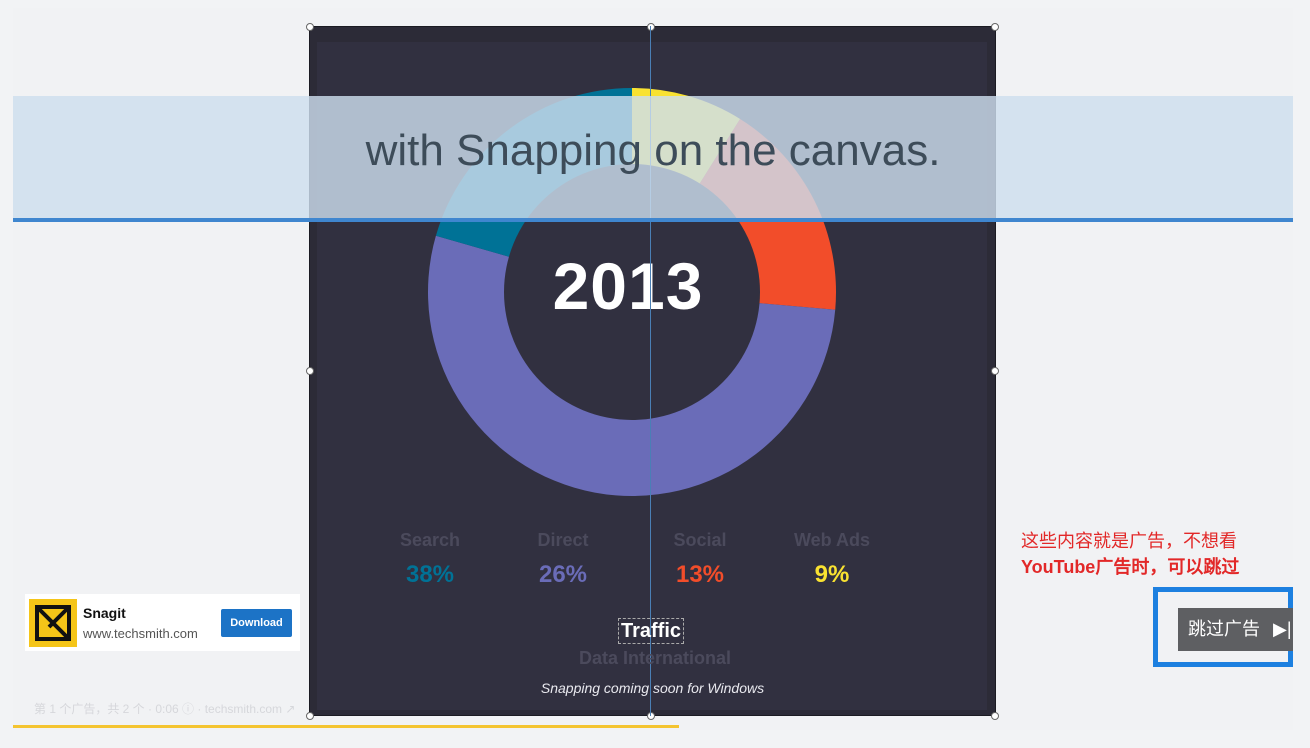  Describe the element at coordinates (430, 559) in the screenshot. I see `legend-search: Search 38%` at that location.